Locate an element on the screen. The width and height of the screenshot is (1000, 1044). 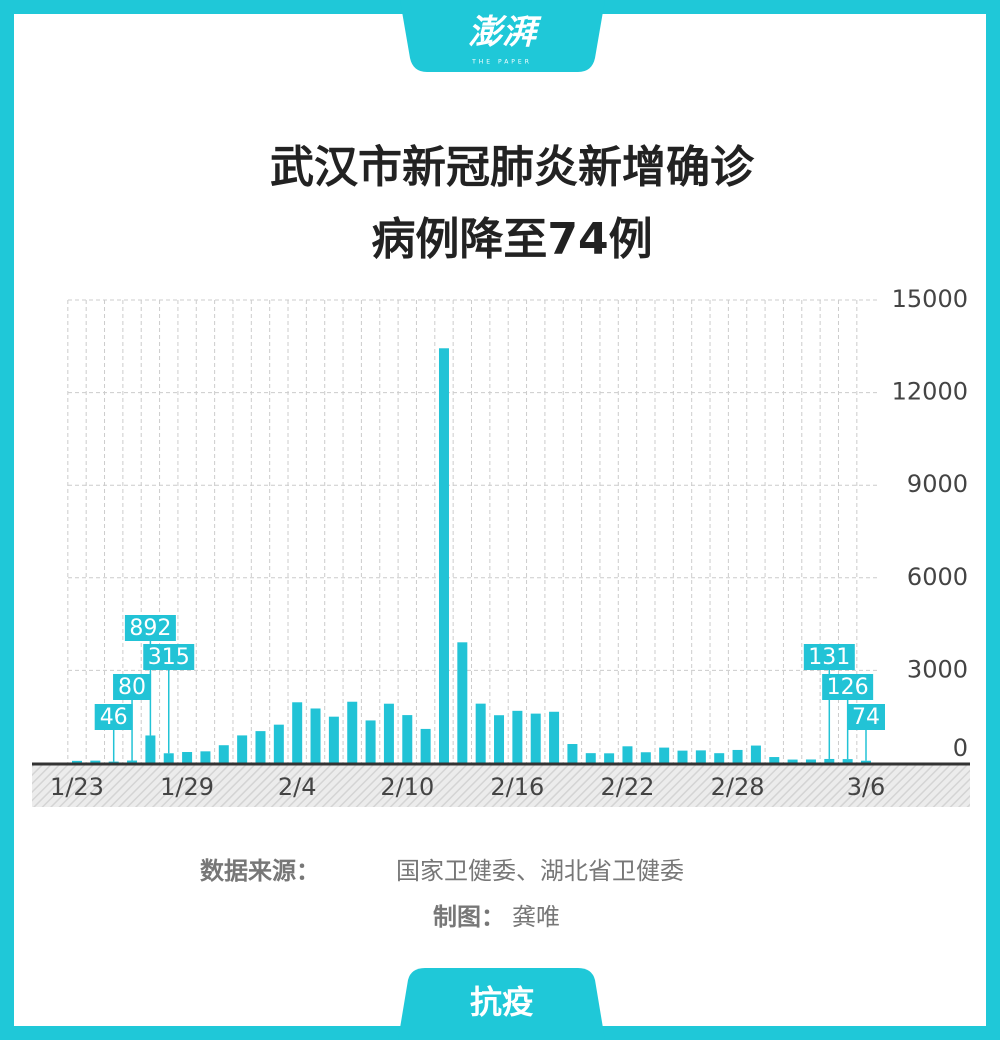
y-tick-label: 9000 is located at coordinates (937, 484).